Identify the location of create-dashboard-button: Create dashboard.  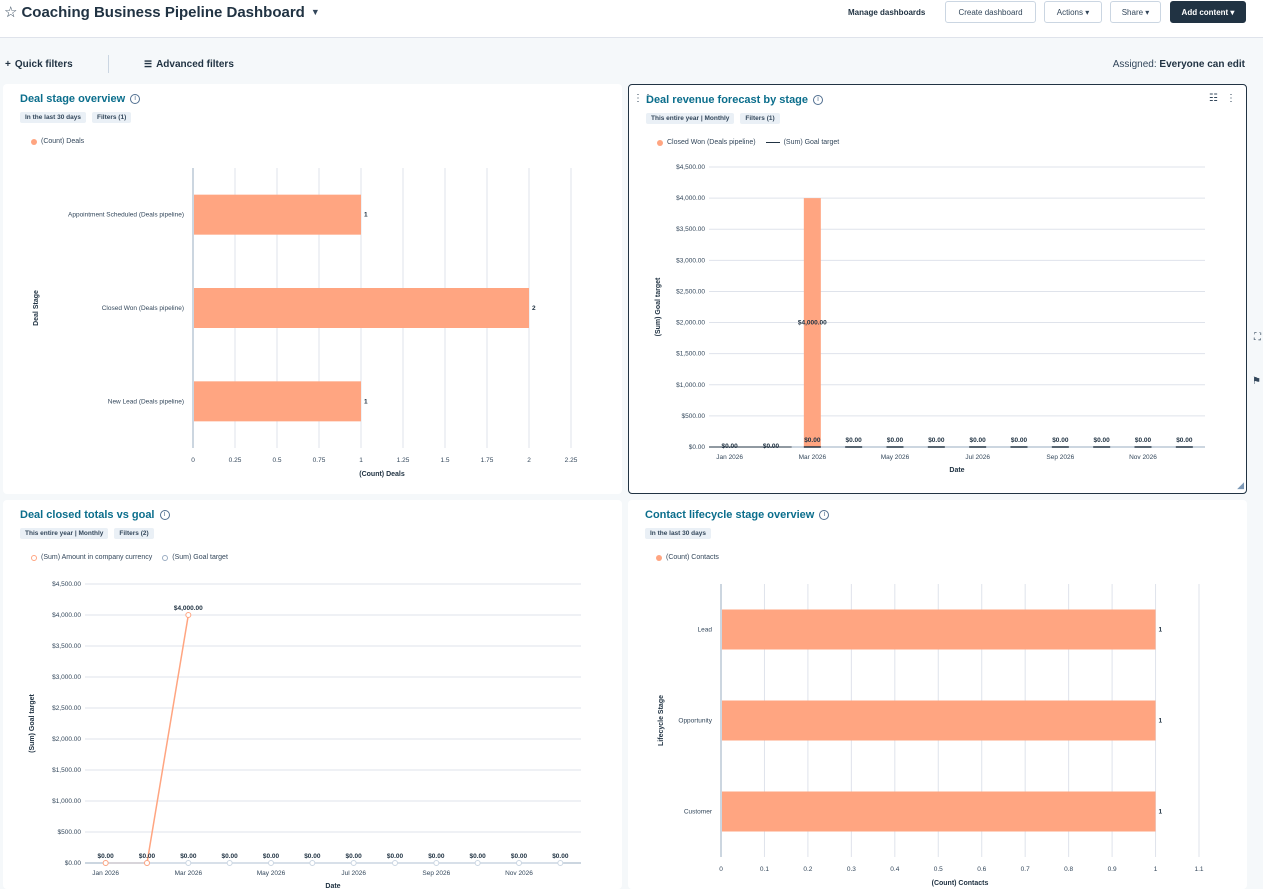
(990, 12).